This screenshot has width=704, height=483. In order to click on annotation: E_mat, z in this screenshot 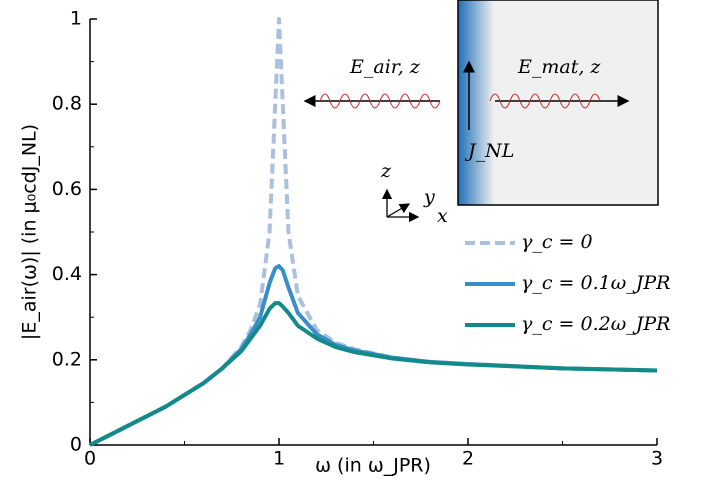, I will do `click(559, 67)`.